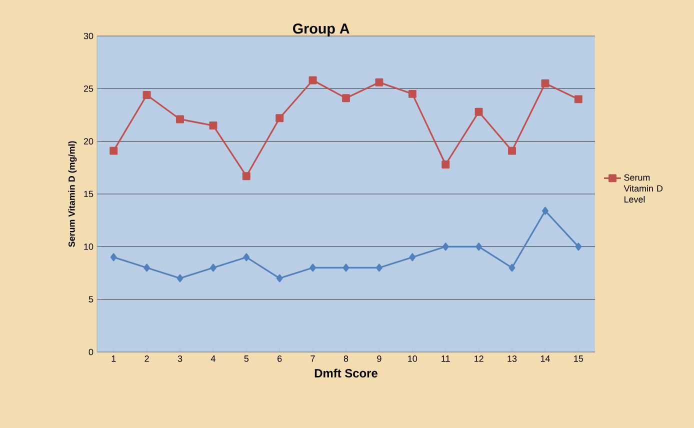 This screenshot has height=428, width=694. I want to click on x-tick-label: 4, so click(213, 359).